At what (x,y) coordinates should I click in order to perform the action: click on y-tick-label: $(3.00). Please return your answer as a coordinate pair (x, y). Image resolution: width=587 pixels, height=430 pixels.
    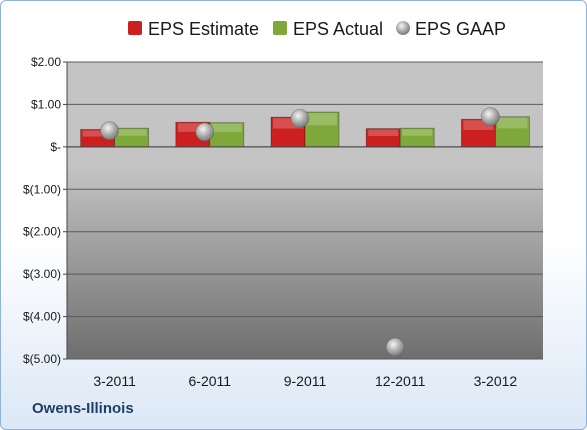
    Looking at the image, I should click on (42, 274).